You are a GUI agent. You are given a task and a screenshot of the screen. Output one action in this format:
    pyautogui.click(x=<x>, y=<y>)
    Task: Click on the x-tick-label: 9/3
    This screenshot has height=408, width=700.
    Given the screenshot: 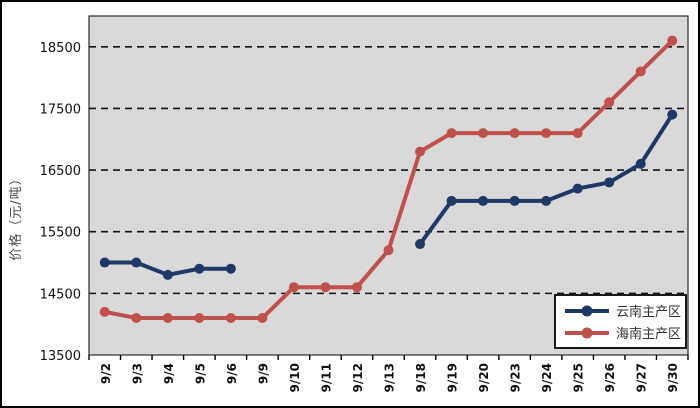 What is the action you would take?
    pyautogui.click(x=137, y=373)
    